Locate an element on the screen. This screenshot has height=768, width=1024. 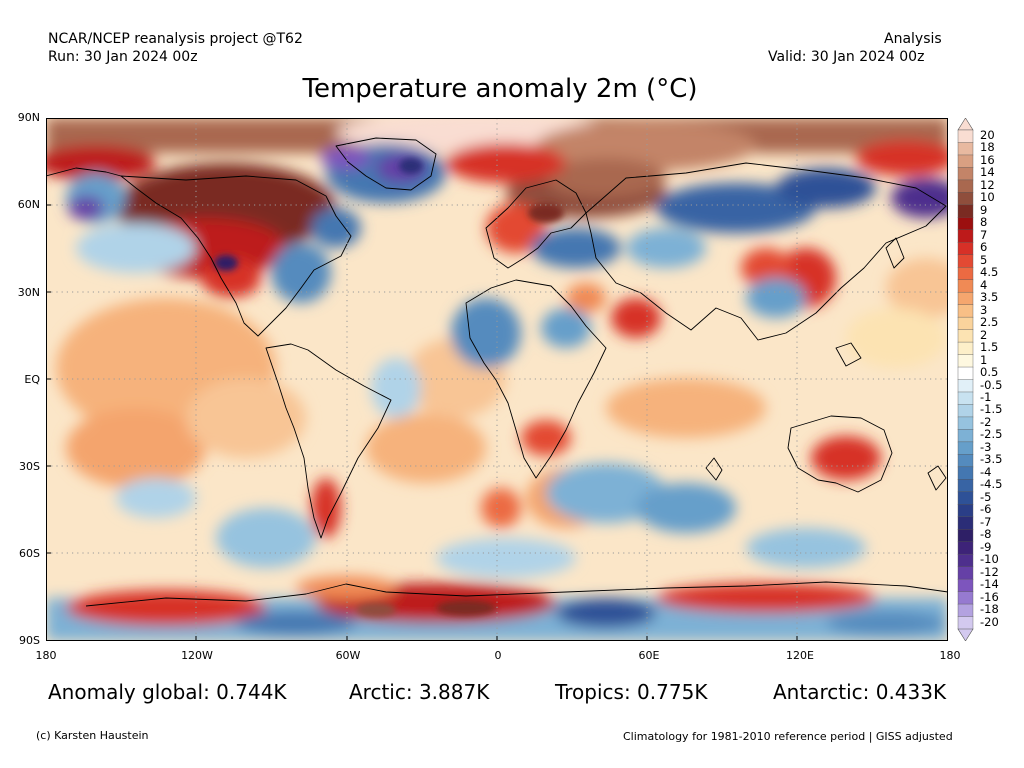
colorbar-label: -18 is located at coordinates (989, 609).